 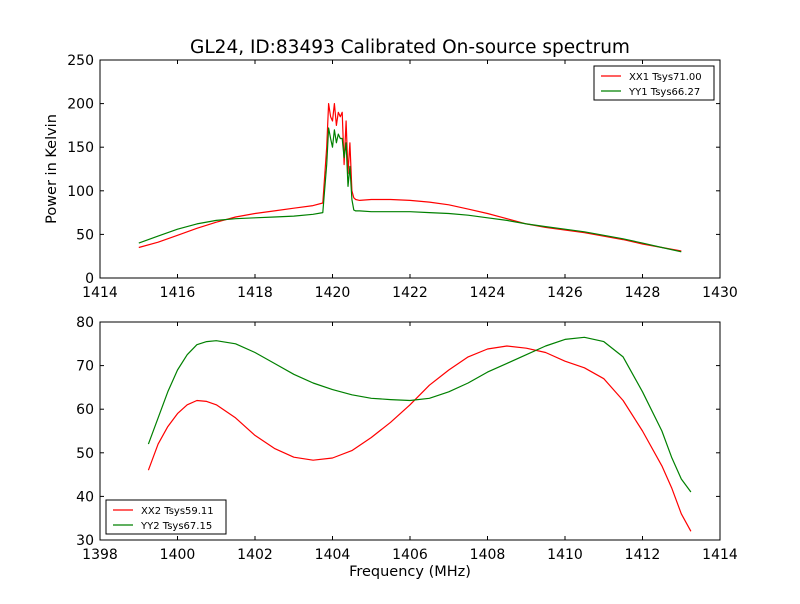 What do you see at coordinates (89, 279) in the screenshot?
I see `top-ytick-label: 0` at bounding box center [89, 279].